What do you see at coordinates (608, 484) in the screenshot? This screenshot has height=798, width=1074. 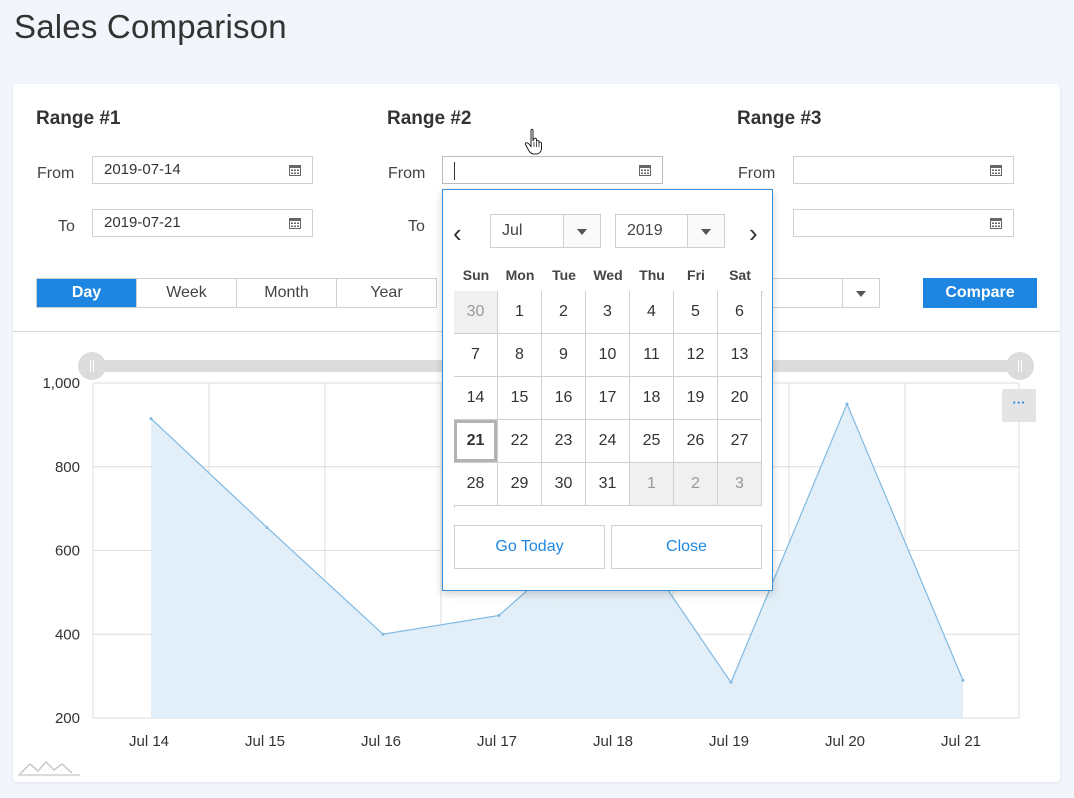 I see `calendar-day: 31` at bounding box center [608, 484].